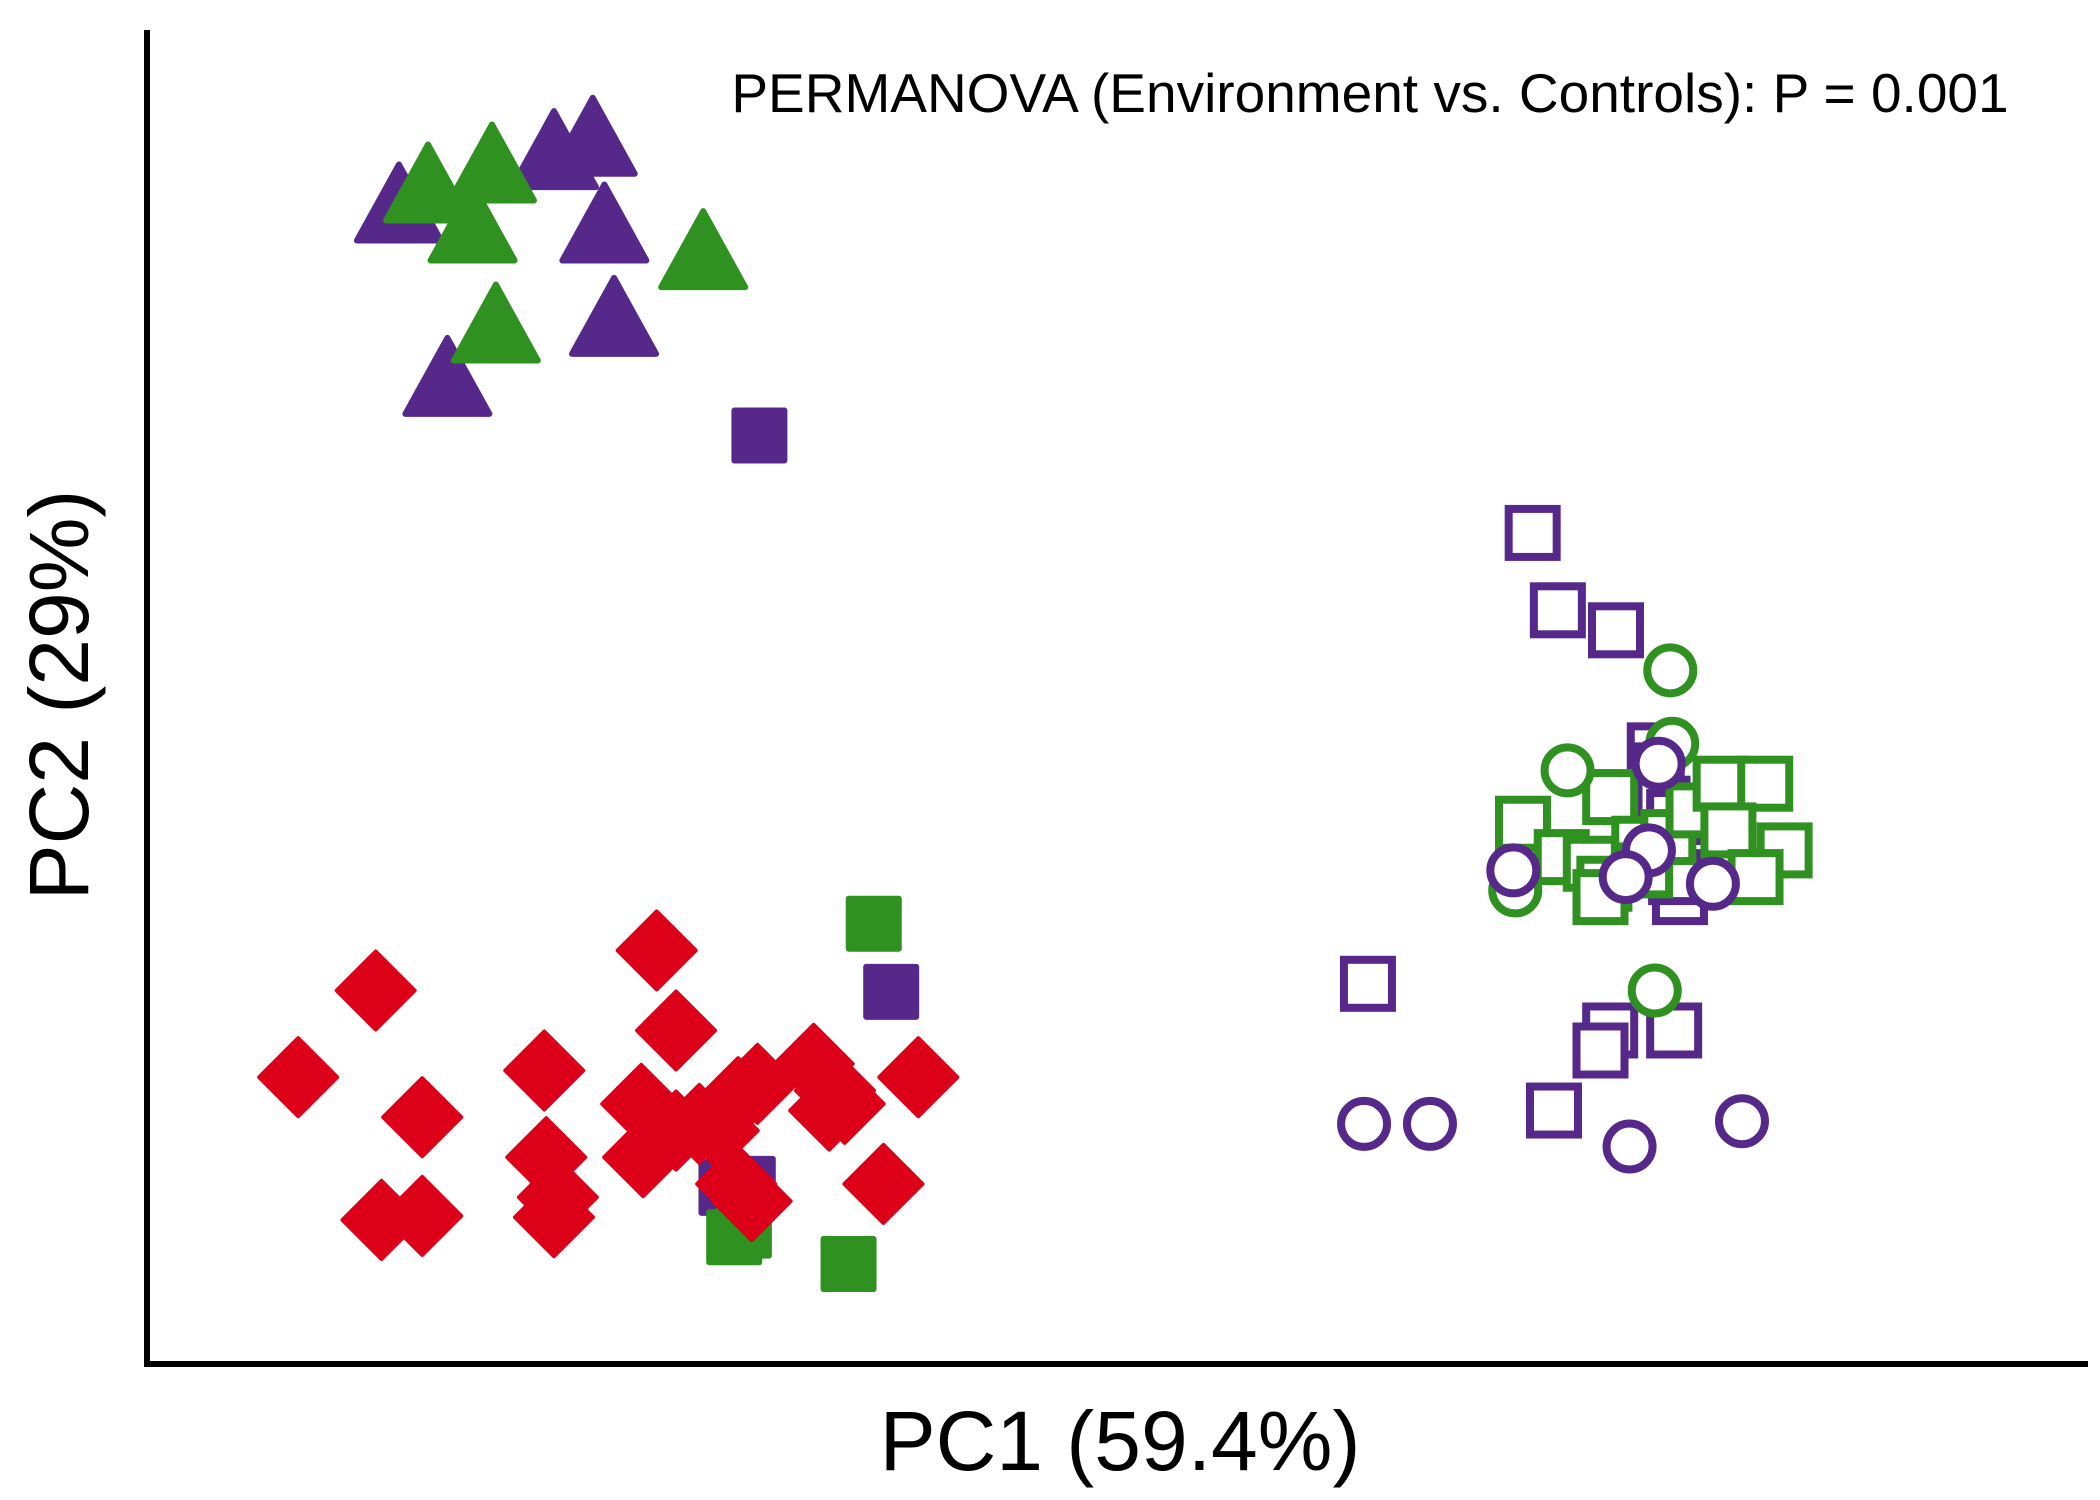 The height and width of the screenshot is (1500, 2100). Describe the element at coordinates (1120, 1441) in the screenshot. I see `x-axis-label: PC1 (59.4%)` at that location.